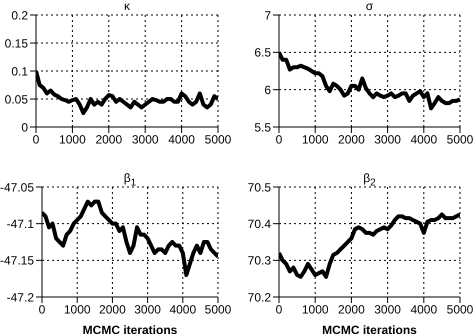 The image size is (474, 334). What do you see at coordinates (16, 99) in the screenshot?
I see `y-tick-label: 0.05` at bounding box center [16, 99].